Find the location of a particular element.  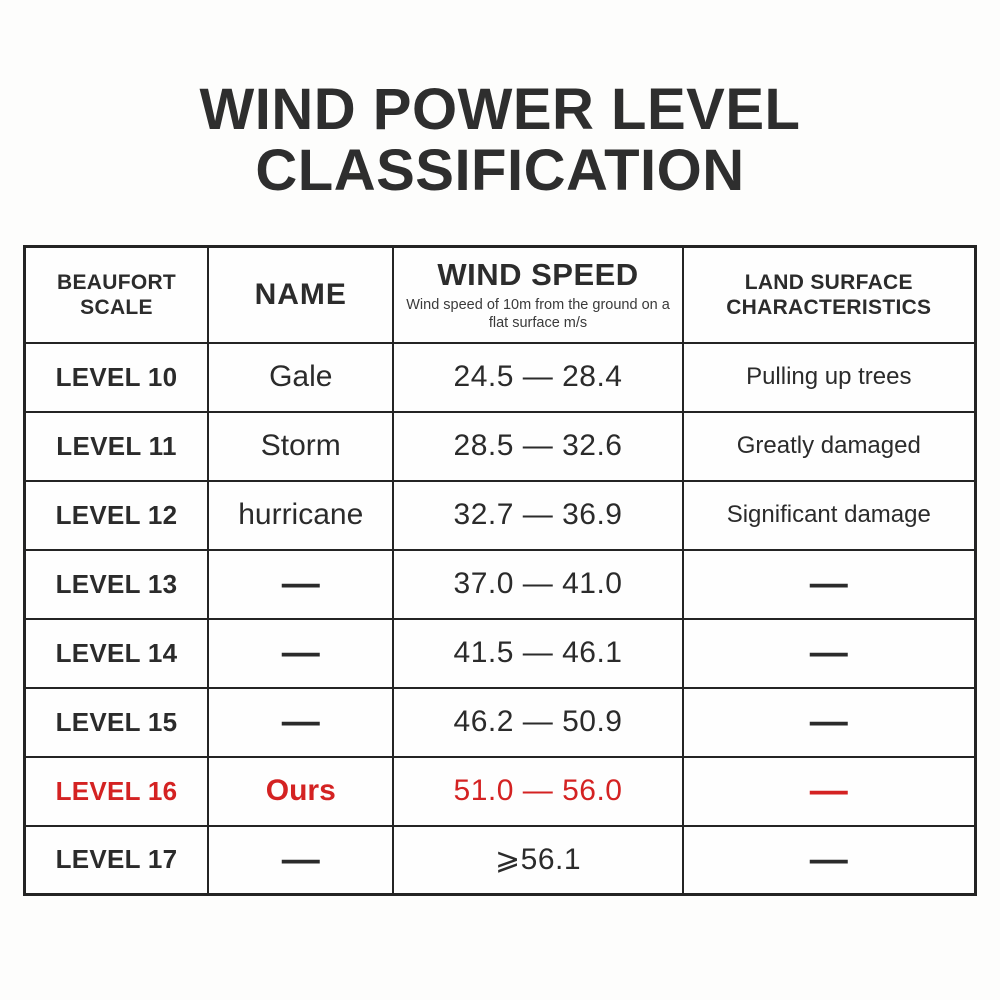

cell-speed: 46.2 — 50.9 is located at coordinates (538, 722).